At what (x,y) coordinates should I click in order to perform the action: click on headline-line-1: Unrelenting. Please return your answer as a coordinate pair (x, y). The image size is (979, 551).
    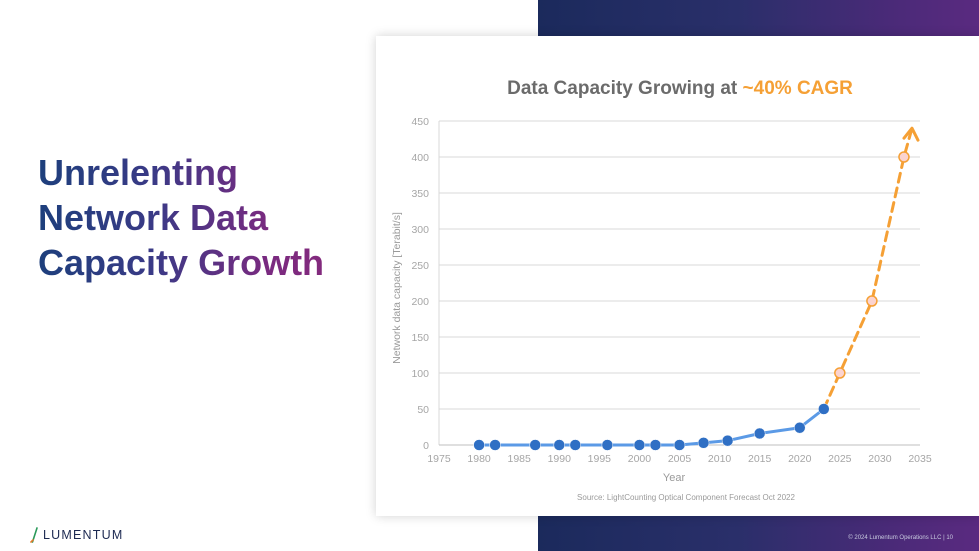
    Looking at the image, I should click on (138, 172).